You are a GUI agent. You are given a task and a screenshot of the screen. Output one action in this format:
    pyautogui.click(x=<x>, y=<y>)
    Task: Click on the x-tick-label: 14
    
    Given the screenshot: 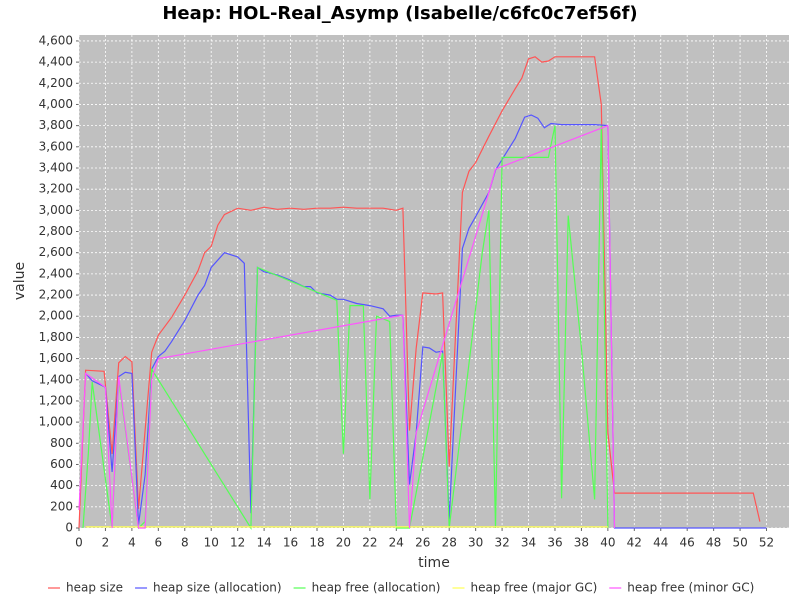 What is the action you would take?
    pyautogui.click(x=263, y=543)
    